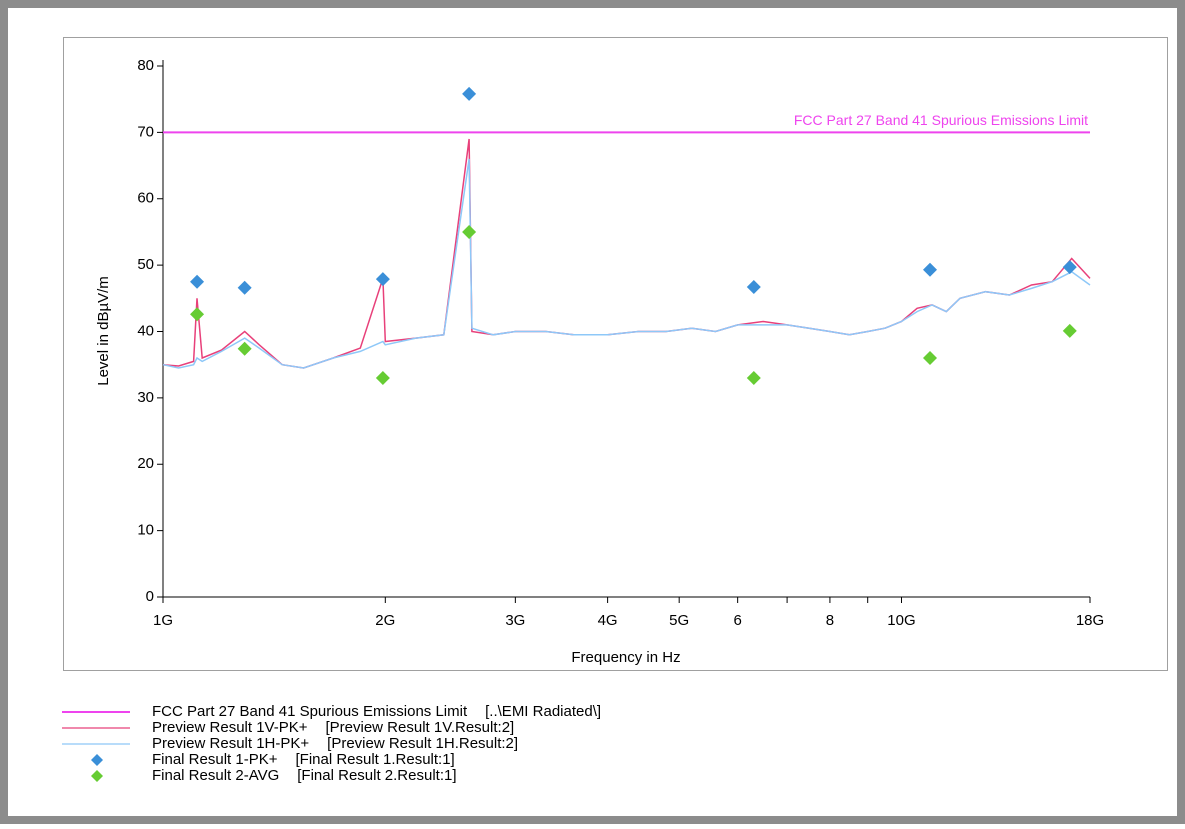  Describe the element at coordinates (215, 759) in the screenshot. I see `legend-label: Final Result 1-PK+` at that location.